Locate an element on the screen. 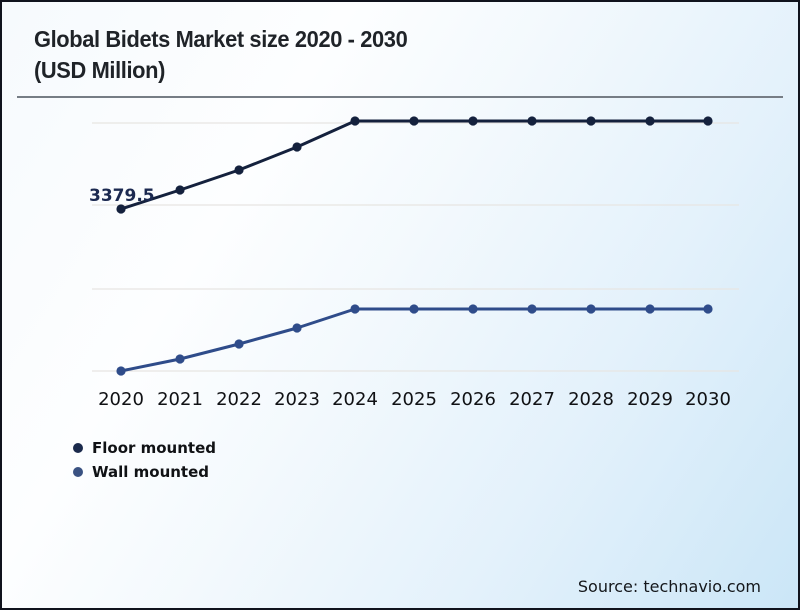 The image size is (800, 610). x-tick-label: 2030 is located at coordinates (708, 399).